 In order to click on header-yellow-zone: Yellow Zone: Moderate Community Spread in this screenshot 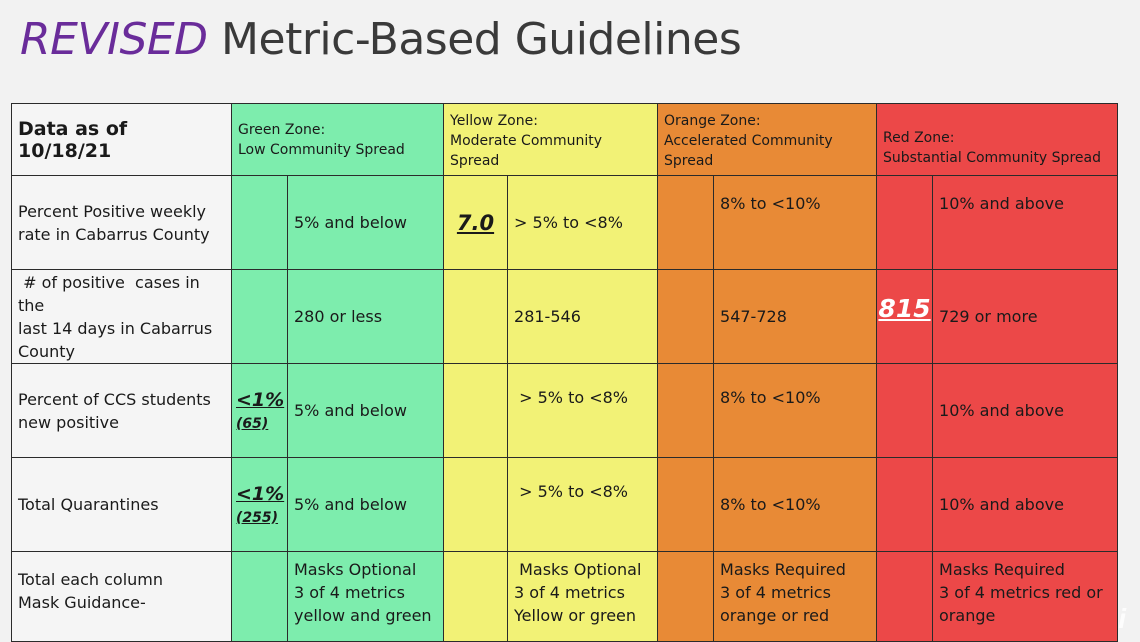, I will do `click(551, 139)`.